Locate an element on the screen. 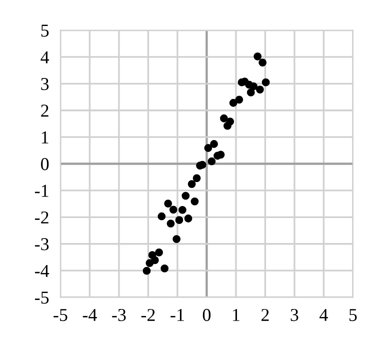  y-tick-label: 3 is located at coordinates (45, 84).